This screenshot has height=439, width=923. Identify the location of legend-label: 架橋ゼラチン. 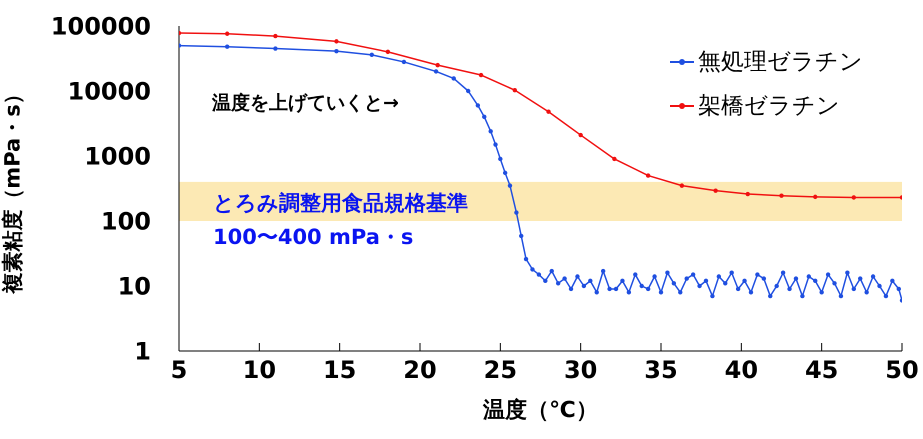
(769, 106).